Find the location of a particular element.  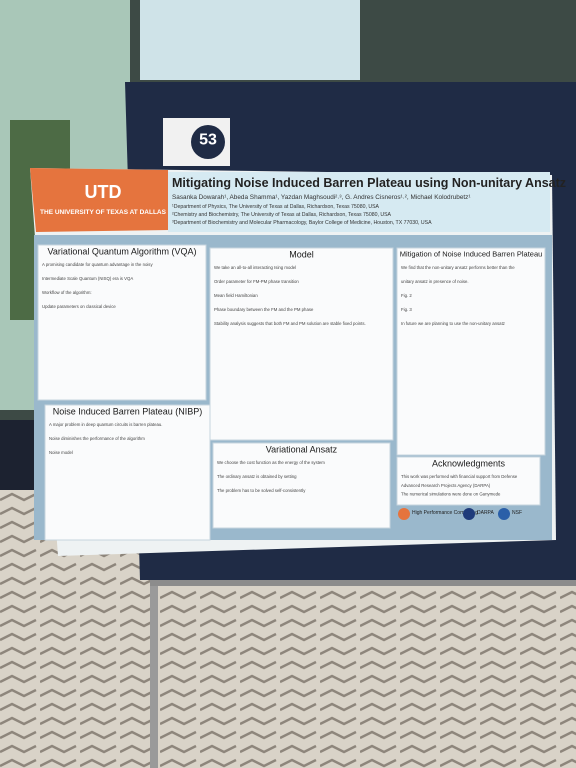

person is located at coordinates (20, 455).